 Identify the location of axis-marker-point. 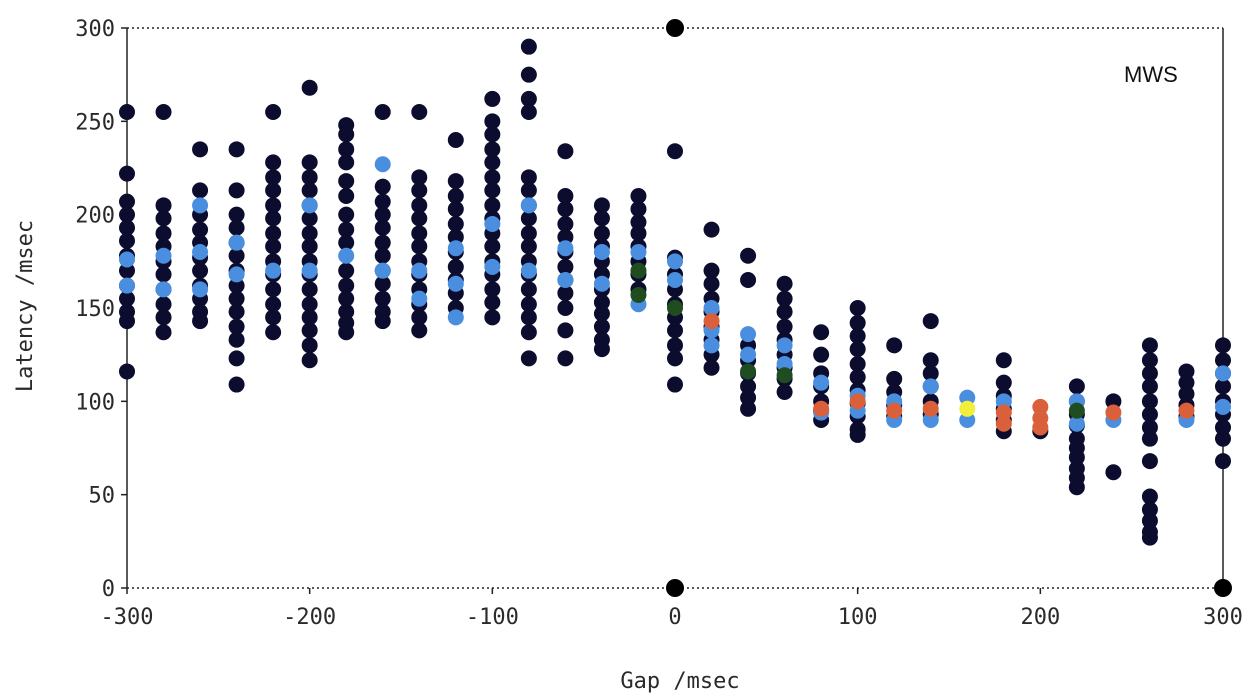
(675, 28).